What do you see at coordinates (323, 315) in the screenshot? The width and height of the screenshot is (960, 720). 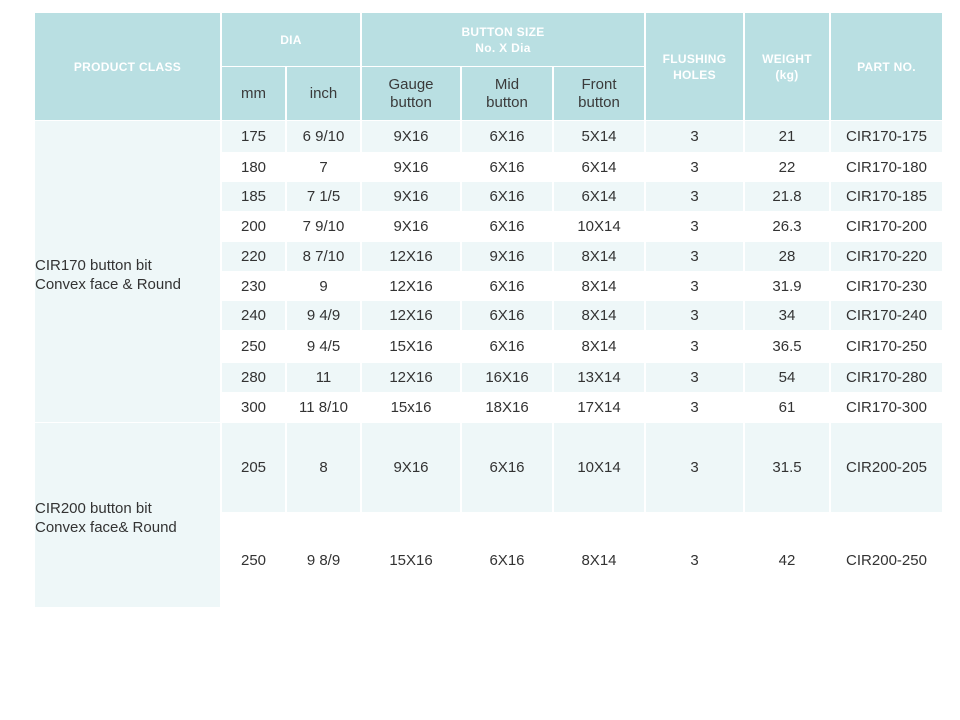 I see `cell-inch: 9 4/9` at bounding box center [323, 315].